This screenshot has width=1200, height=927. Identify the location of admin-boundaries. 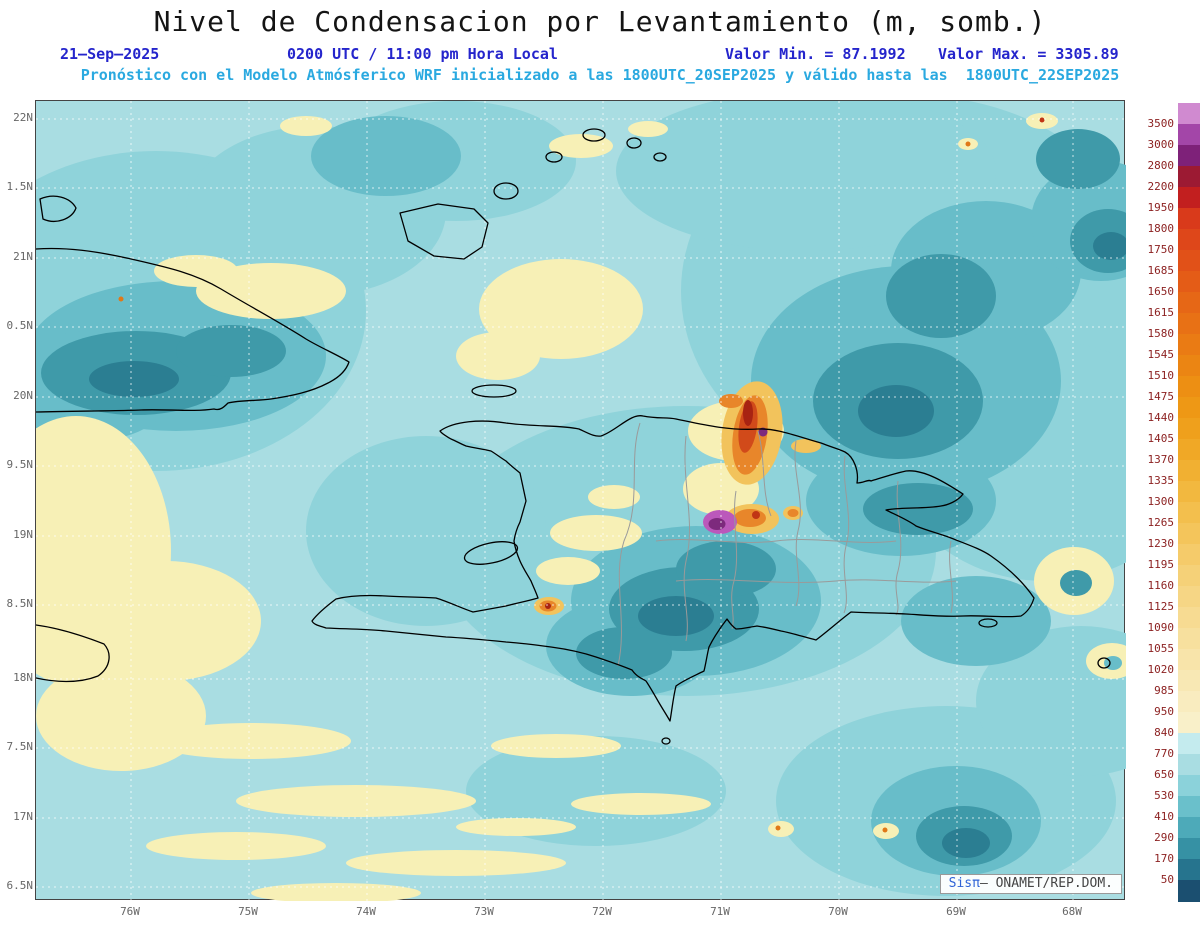
(787, 544).